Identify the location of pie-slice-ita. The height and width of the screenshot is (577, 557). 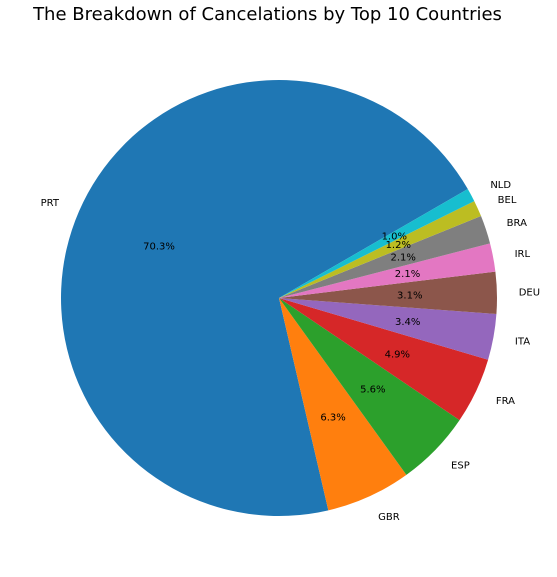
(388, 329).